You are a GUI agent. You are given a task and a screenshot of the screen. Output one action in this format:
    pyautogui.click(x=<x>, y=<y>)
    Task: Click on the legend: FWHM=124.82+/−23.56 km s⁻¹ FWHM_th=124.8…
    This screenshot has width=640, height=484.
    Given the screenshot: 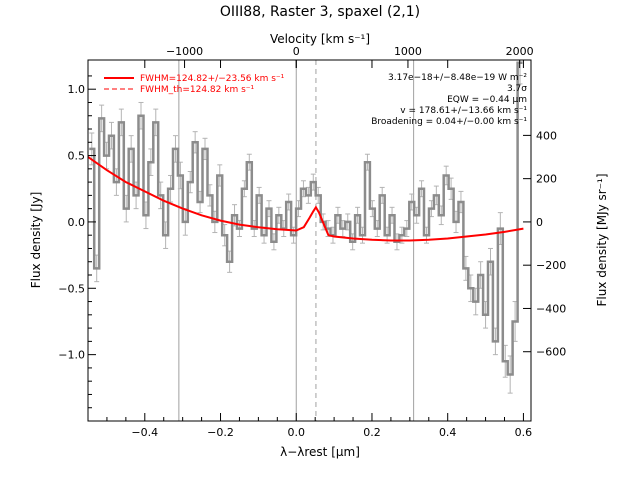 What is the action you would take?
    pyautogui.click(x=194, y=84)
    